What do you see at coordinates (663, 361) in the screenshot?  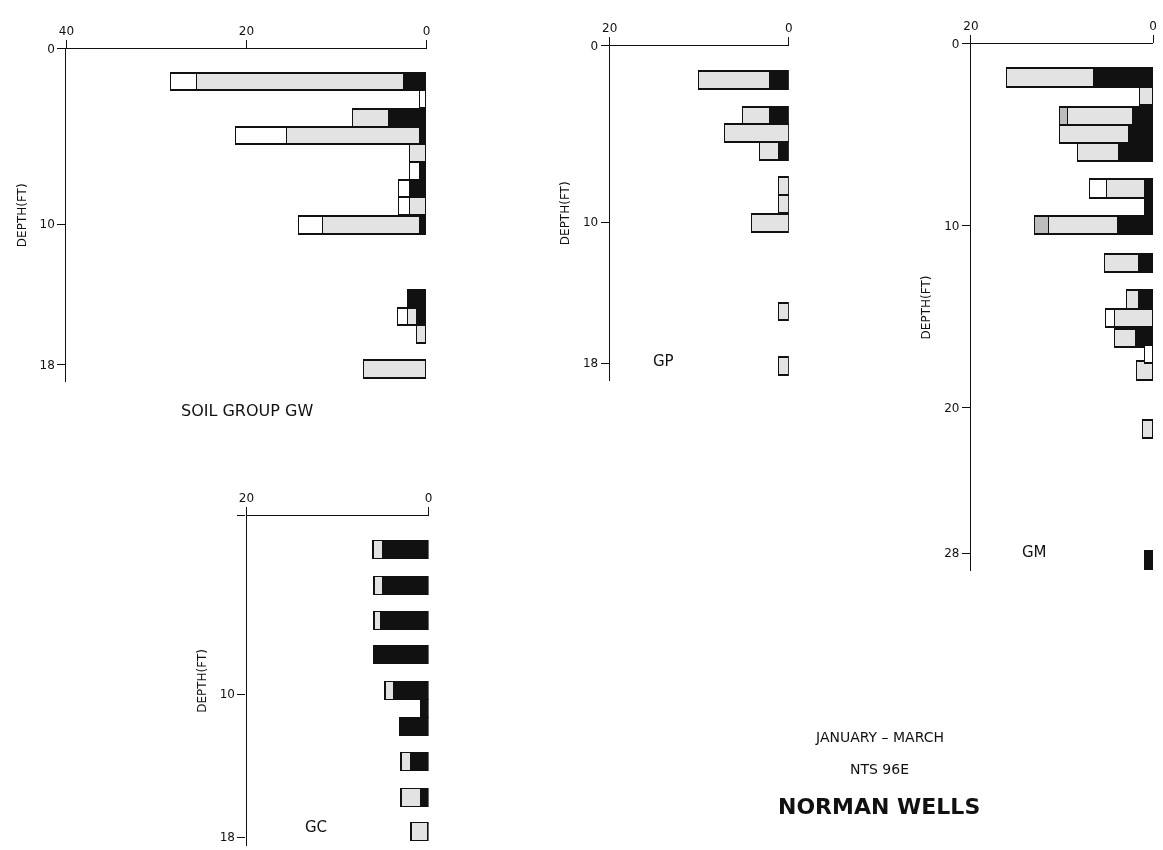 I see `text: GP` at bounding box center [663, 361].